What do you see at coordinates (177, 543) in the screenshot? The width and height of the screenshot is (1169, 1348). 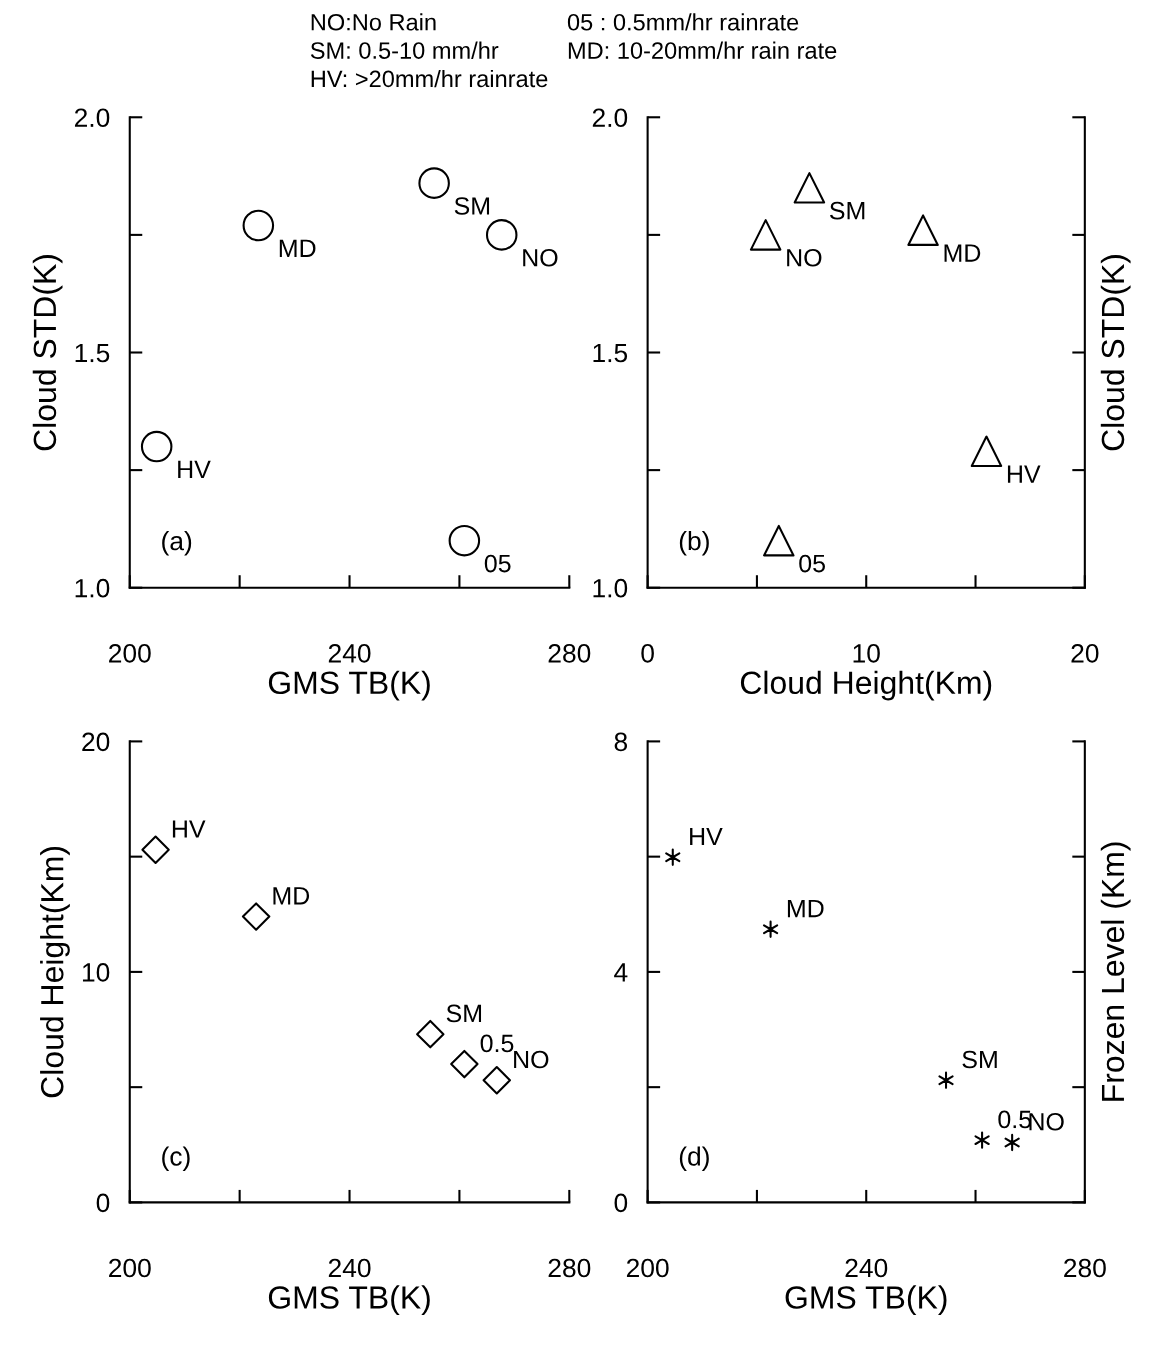 I see `text: (a)` at bounding box center [177, 543].